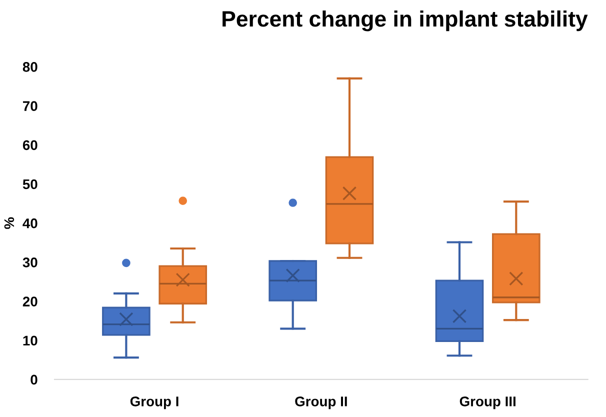  I want to click on y-tick-label: 20, so click(30, 301).